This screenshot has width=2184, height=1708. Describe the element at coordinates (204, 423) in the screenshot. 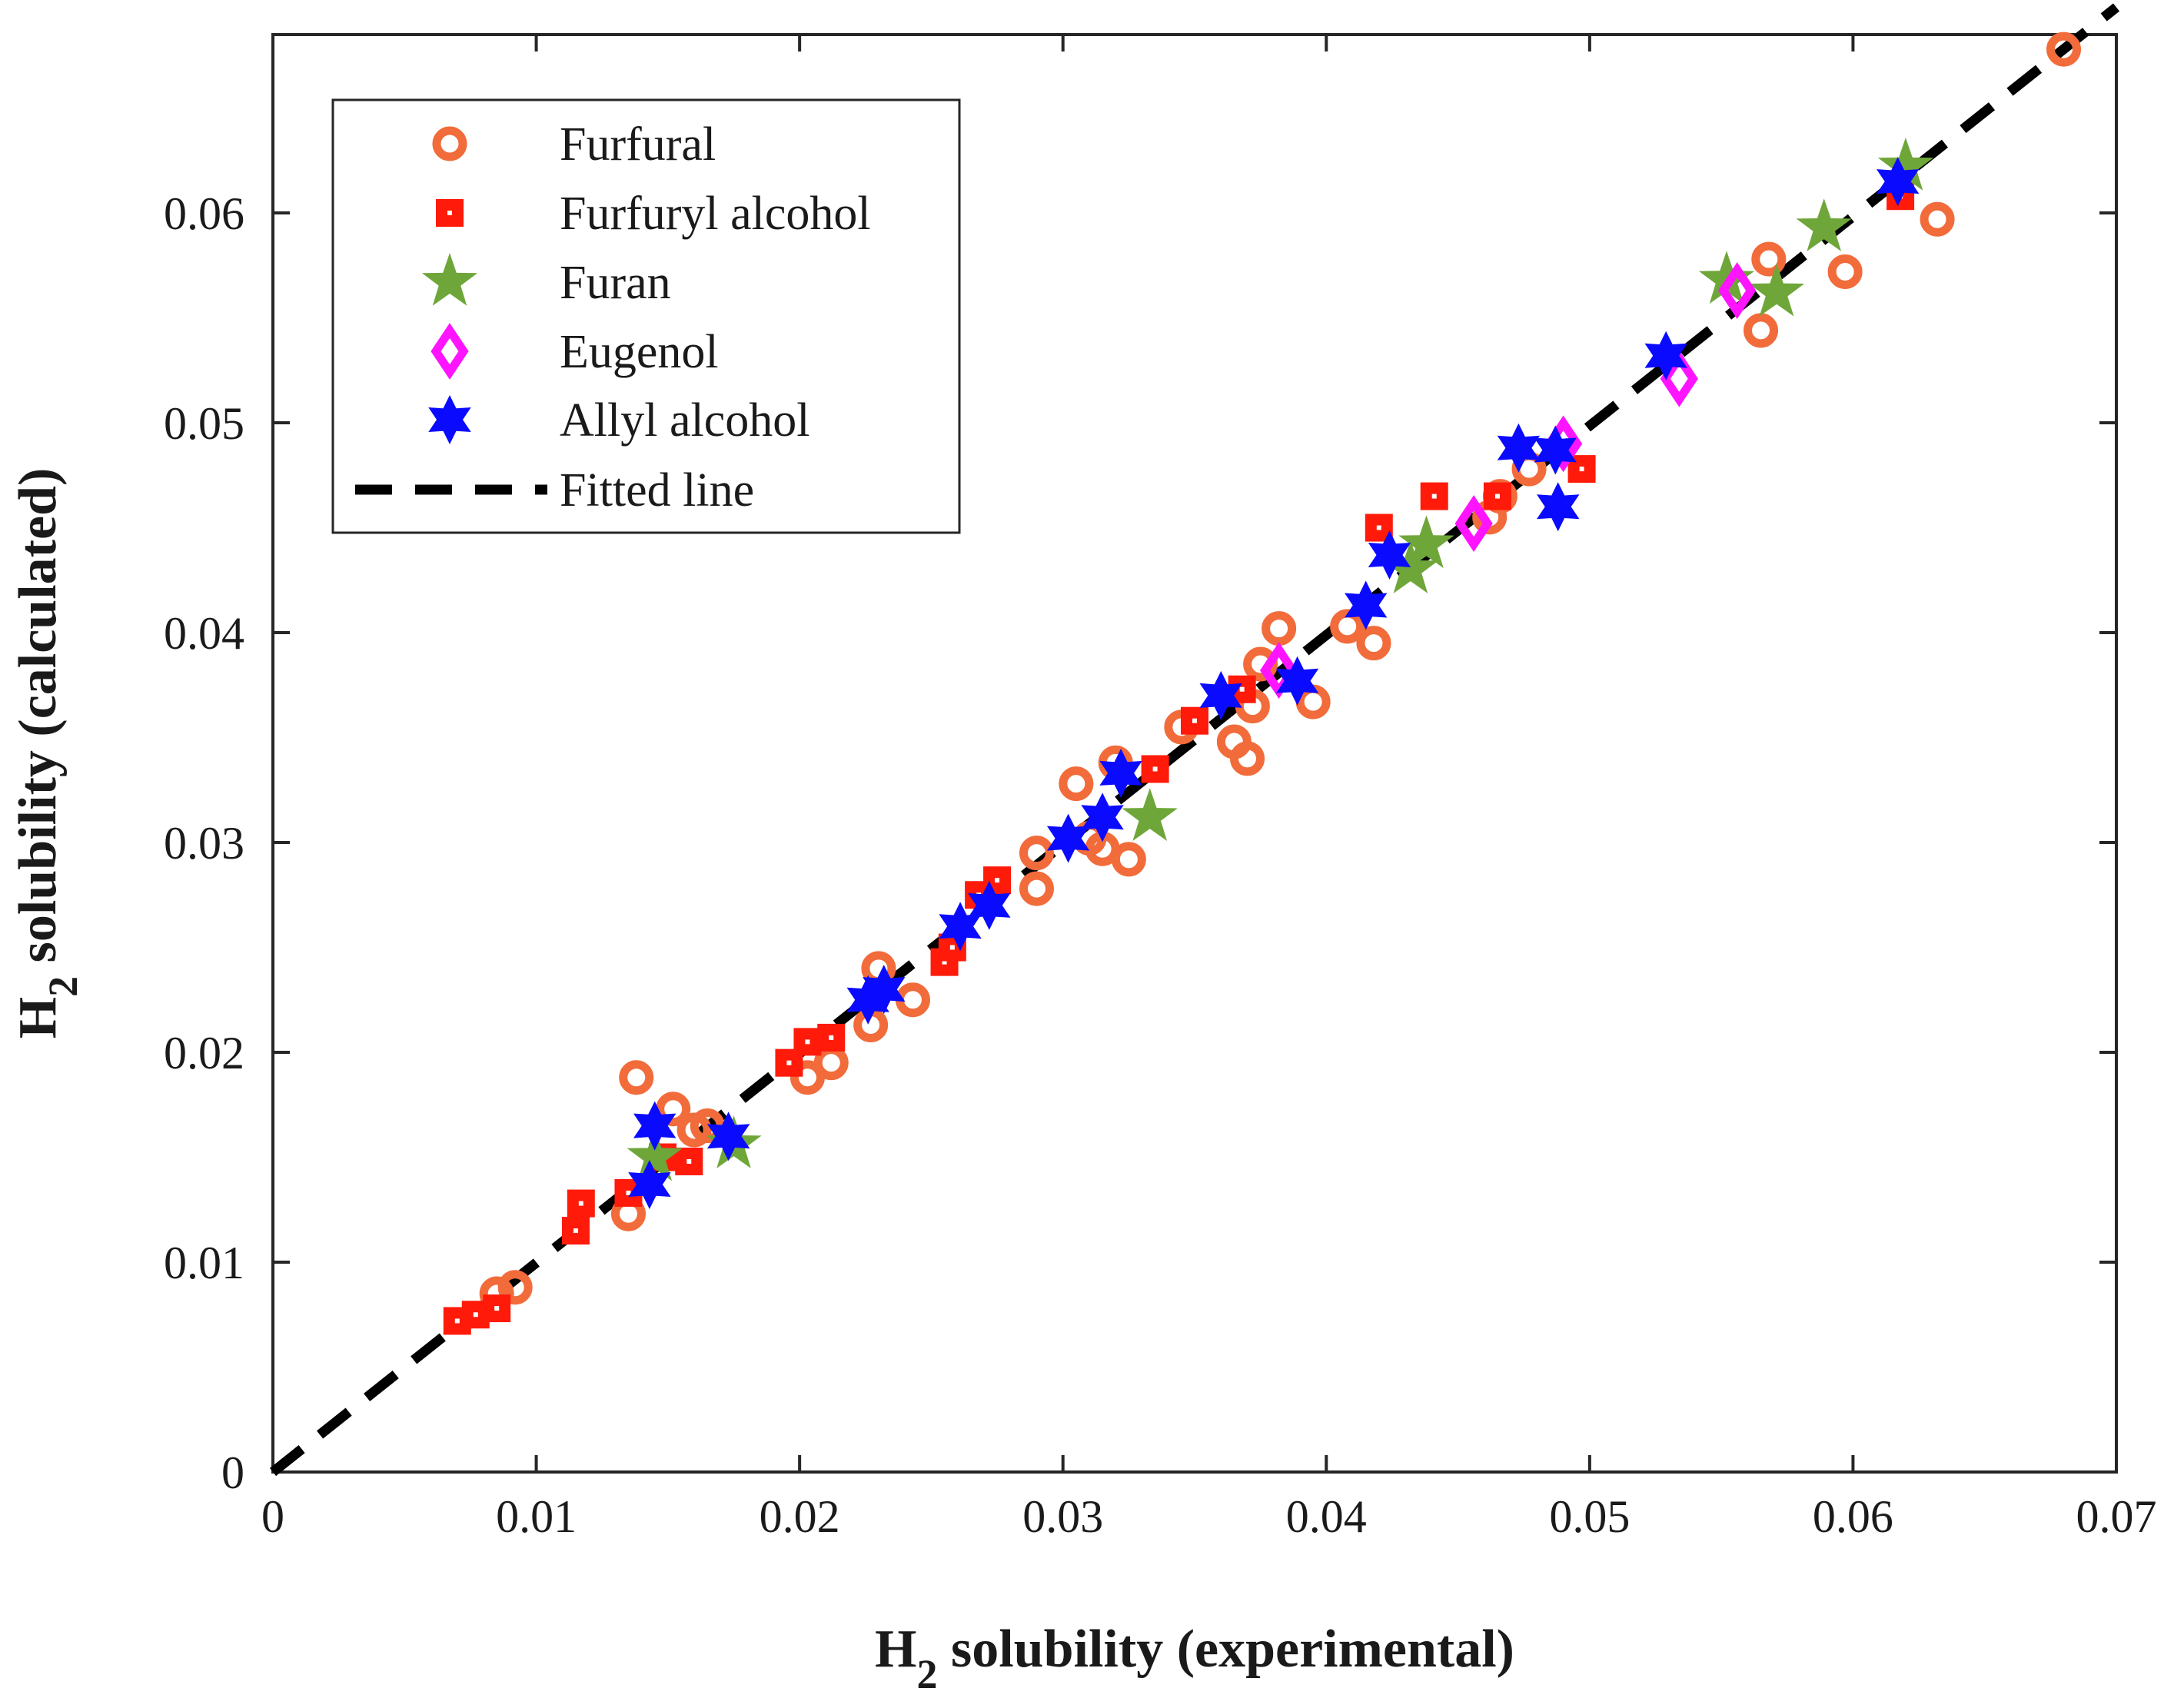

I see `y-tick-label: 0.05` at that location.